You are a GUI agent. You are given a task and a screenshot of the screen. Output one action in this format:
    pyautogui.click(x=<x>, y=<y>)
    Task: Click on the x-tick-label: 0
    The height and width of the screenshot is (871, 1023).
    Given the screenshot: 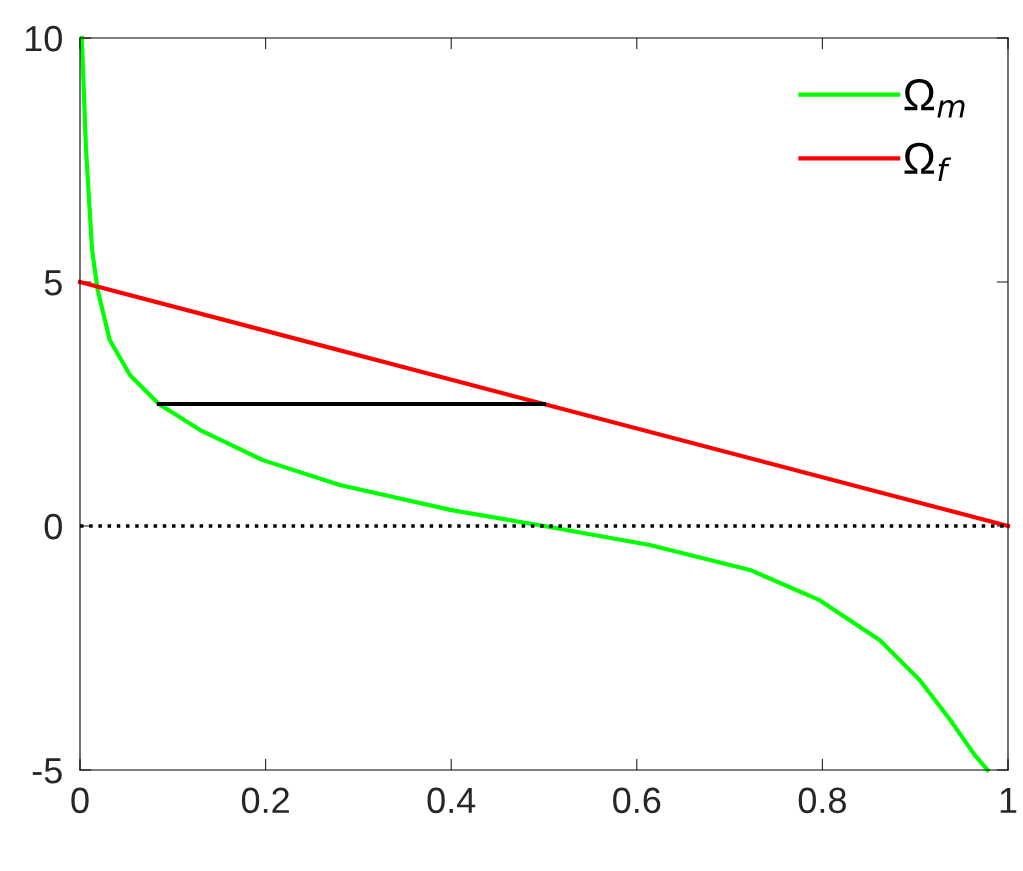 What is the action you would take?
    pyautogui.click(x=80, y=800)
    